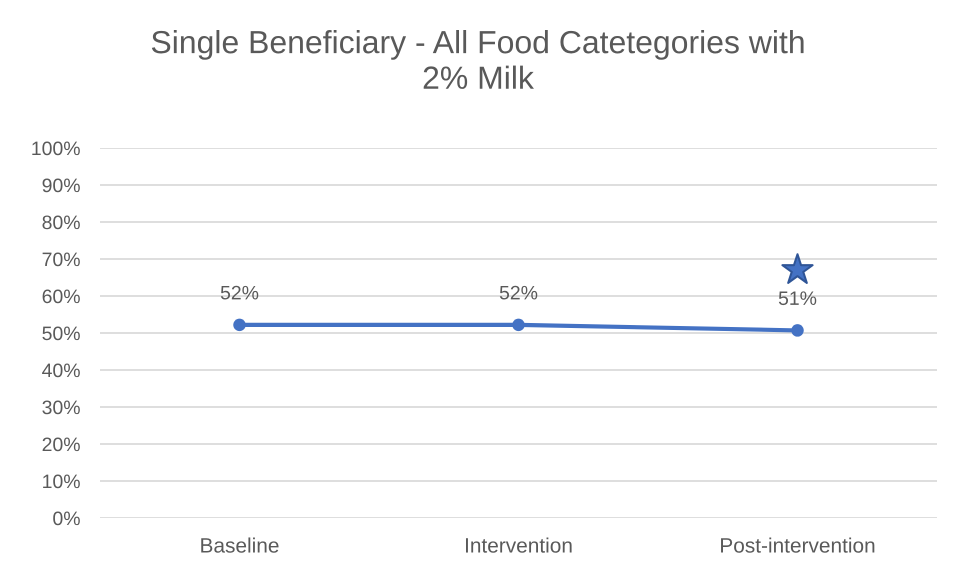  Describe the element at coordinates (61, 222) in the screenshot. I see `y-tick-label: 80%` at that location.